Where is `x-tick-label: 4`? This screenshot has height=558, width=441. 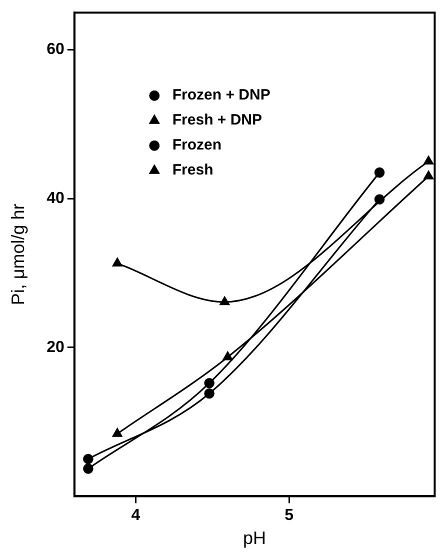
x-tick-label: 4 is located at coordinates (135, 515).